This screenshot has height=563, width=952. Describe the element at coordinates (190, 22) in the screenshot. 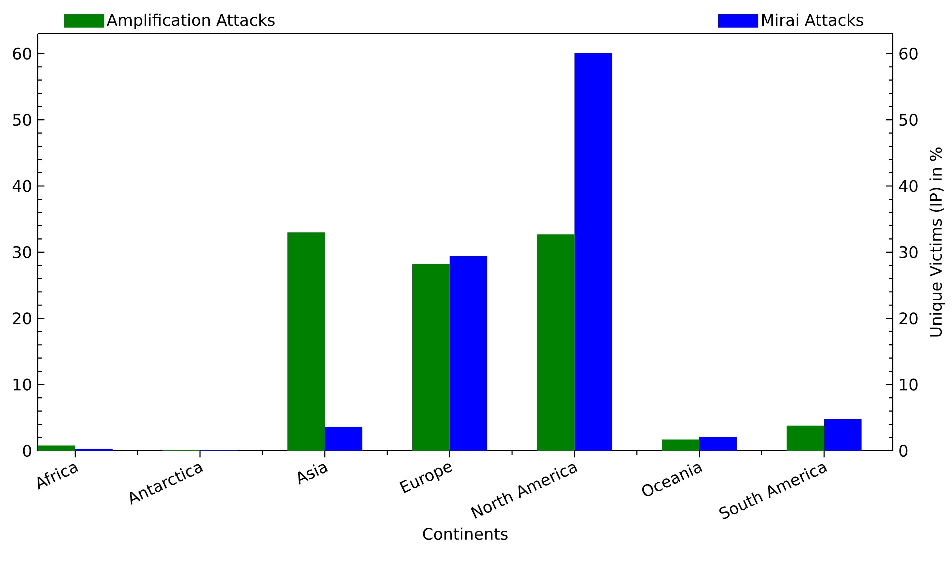

I see `legend-label: Amplification Attacks` at that location.